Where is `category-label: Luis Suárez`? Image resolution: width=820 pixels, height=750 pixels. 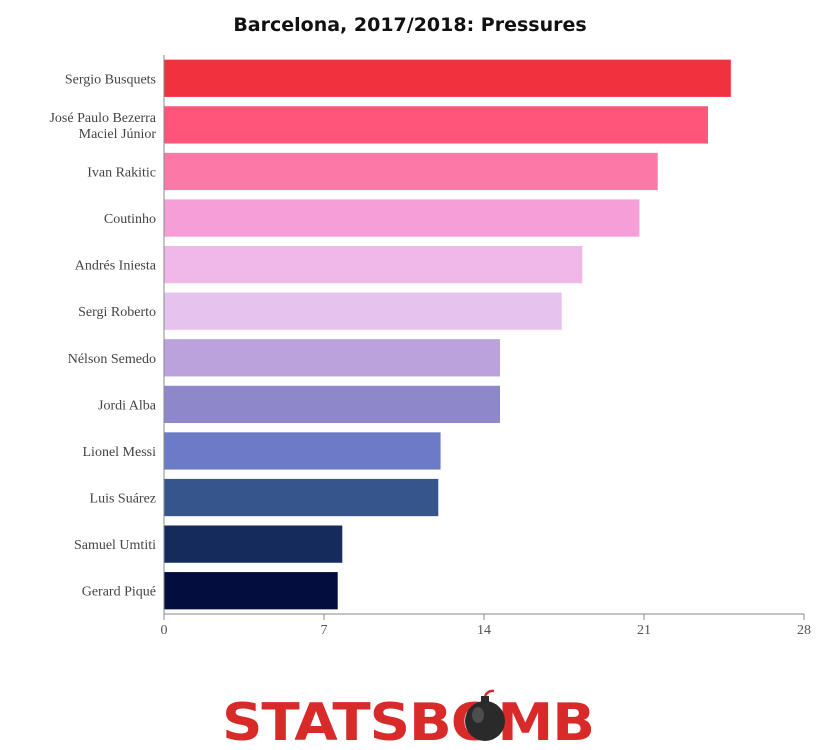
category-label: Luis Suárez is located at coordinates (123, 499).